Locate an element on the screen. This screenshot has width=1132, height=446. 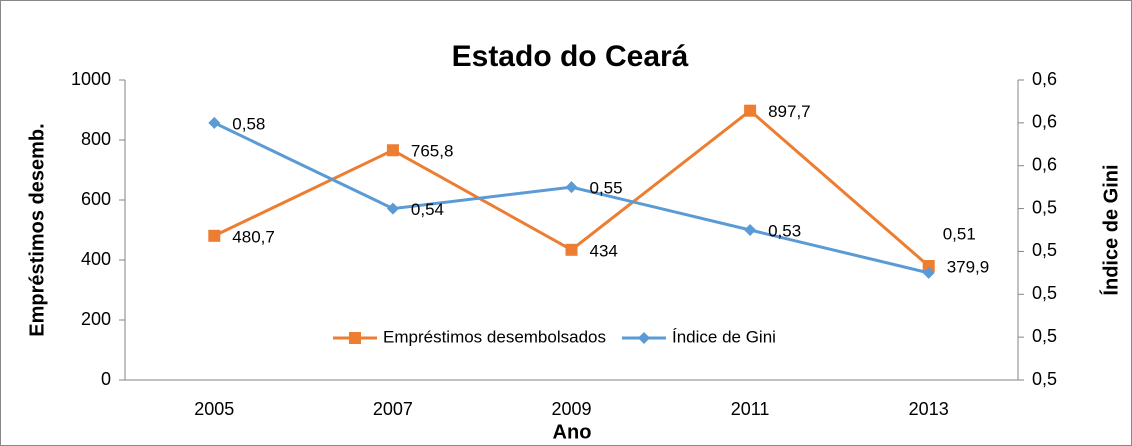
data-label: 0,55 is located at coordinates (606, 188).